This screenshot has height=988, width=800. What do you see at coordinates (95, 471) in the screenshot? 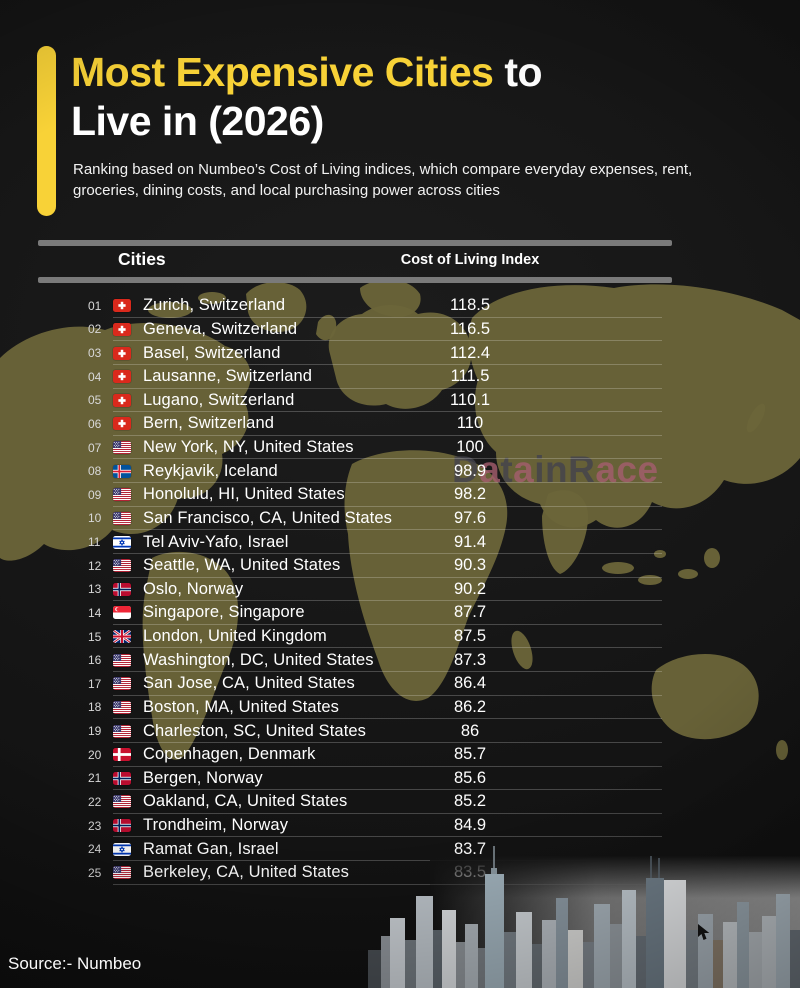
I see `rank-label: 08` at bounding box center [95, 471].